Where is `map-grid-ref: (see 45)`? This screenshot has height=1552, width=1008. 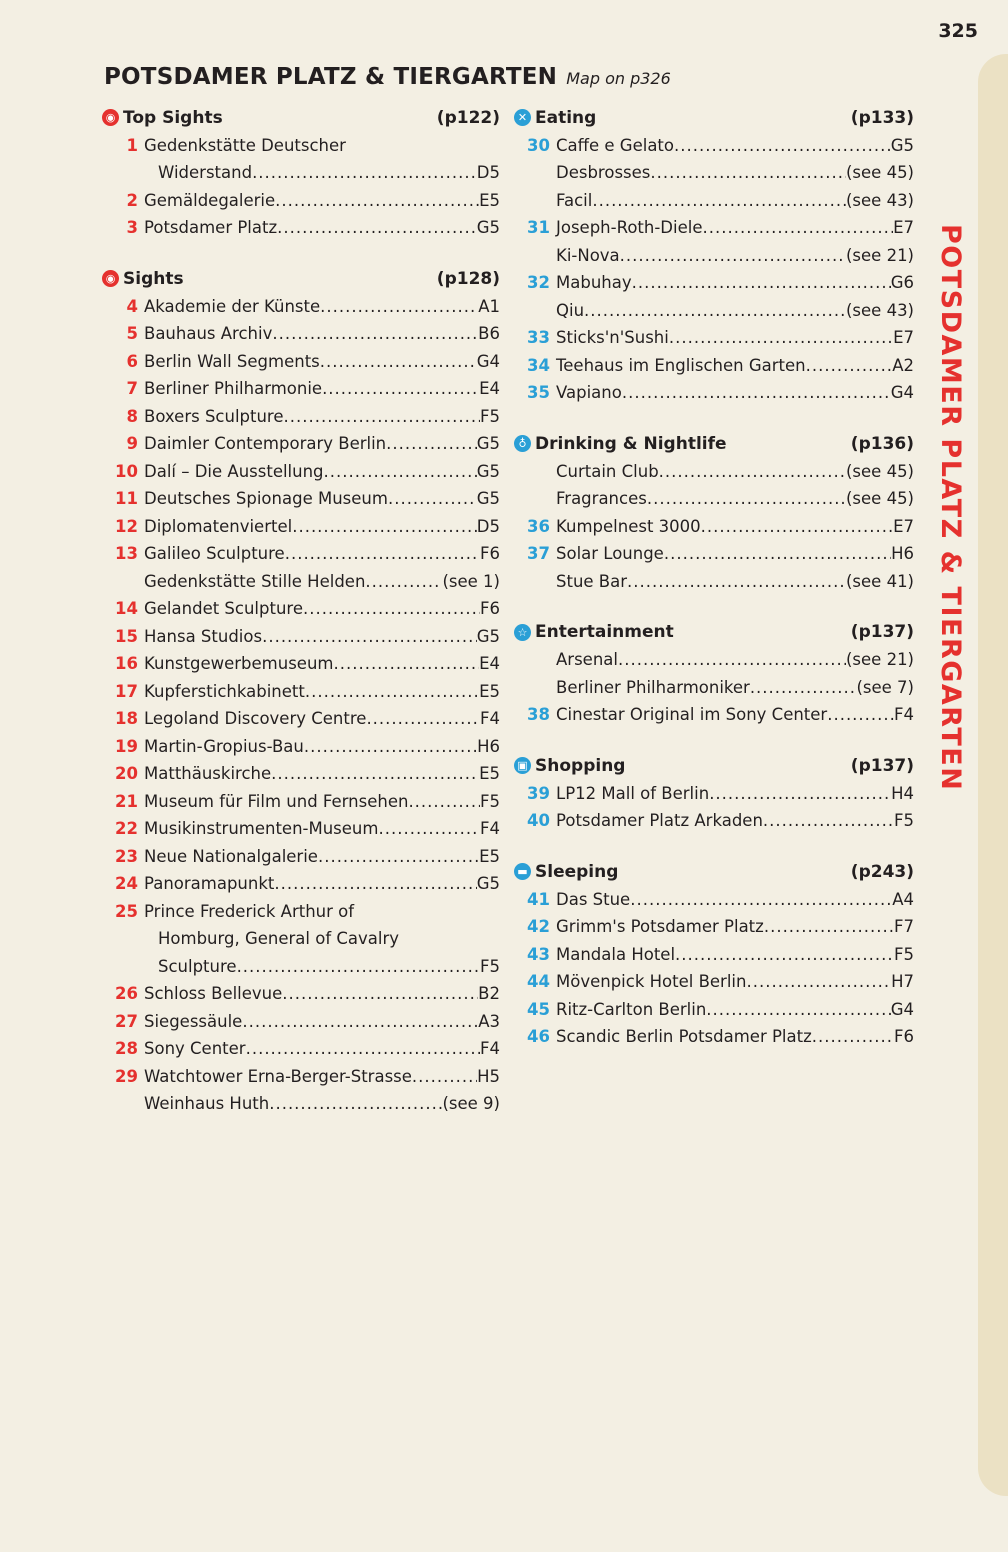
map-grid-ref: (see 45) is located at coordinates (879, 498).